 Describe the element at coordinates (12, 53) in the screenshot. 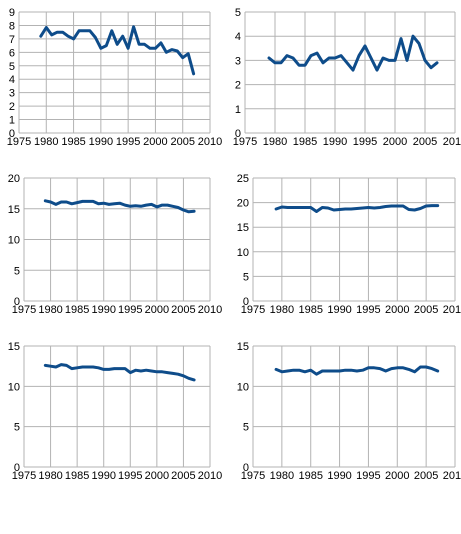

I see `y-tick-label: 6` at that location.